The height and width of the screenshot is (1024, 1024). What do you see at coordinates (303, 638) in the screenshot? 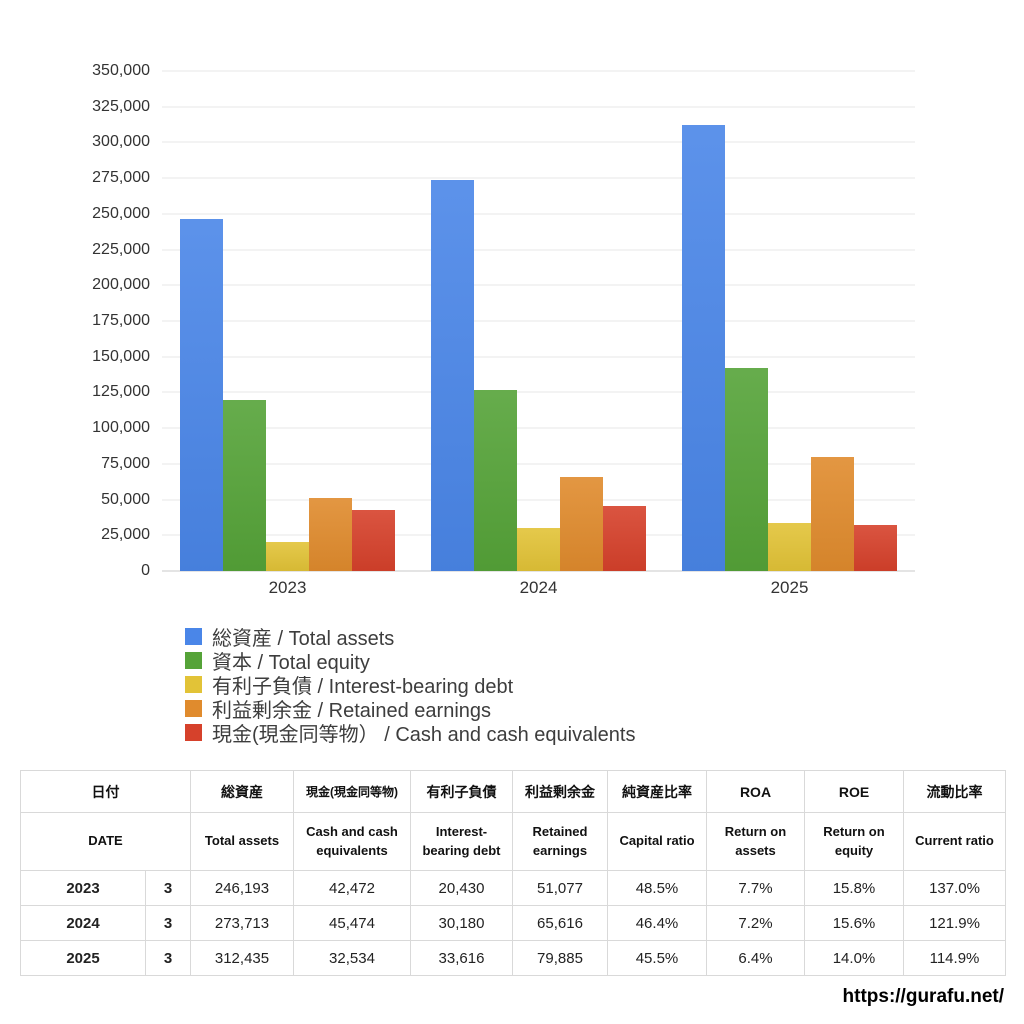
I see `legend-label: 総資産 / Total assets` at bounding box center [303, 638].